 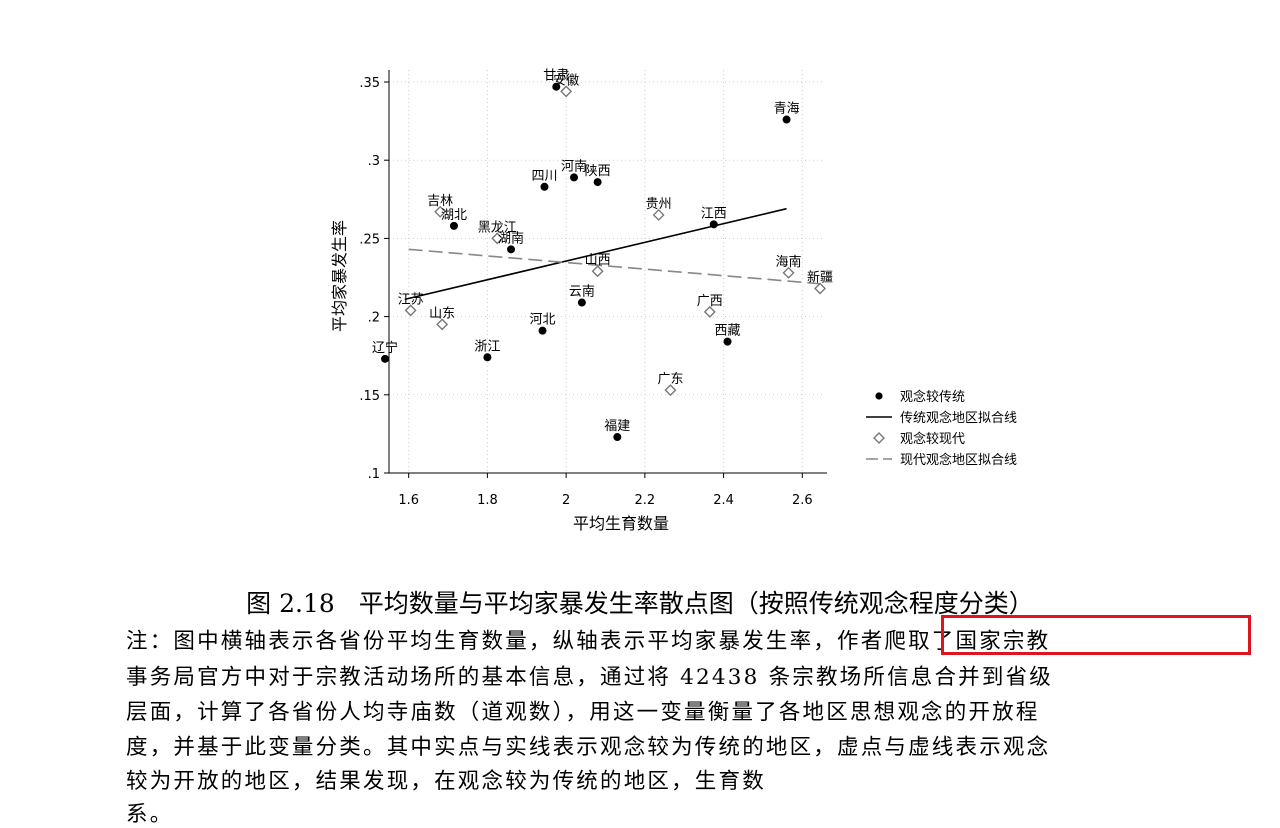 I want to click on point-label: 浙江, so click(x=487, y=346).